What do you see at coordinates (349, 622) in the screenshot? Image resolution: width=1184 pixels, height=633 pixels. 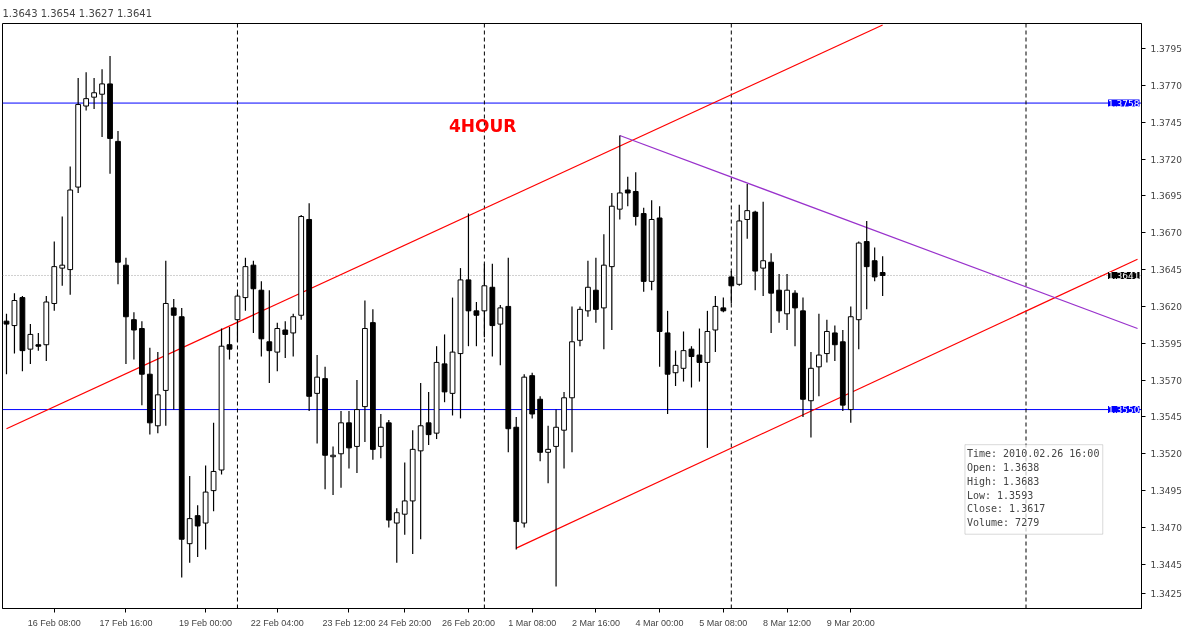 I see `x-tick-label: 23 Feb 12:00` at bounding box center [349, 622].